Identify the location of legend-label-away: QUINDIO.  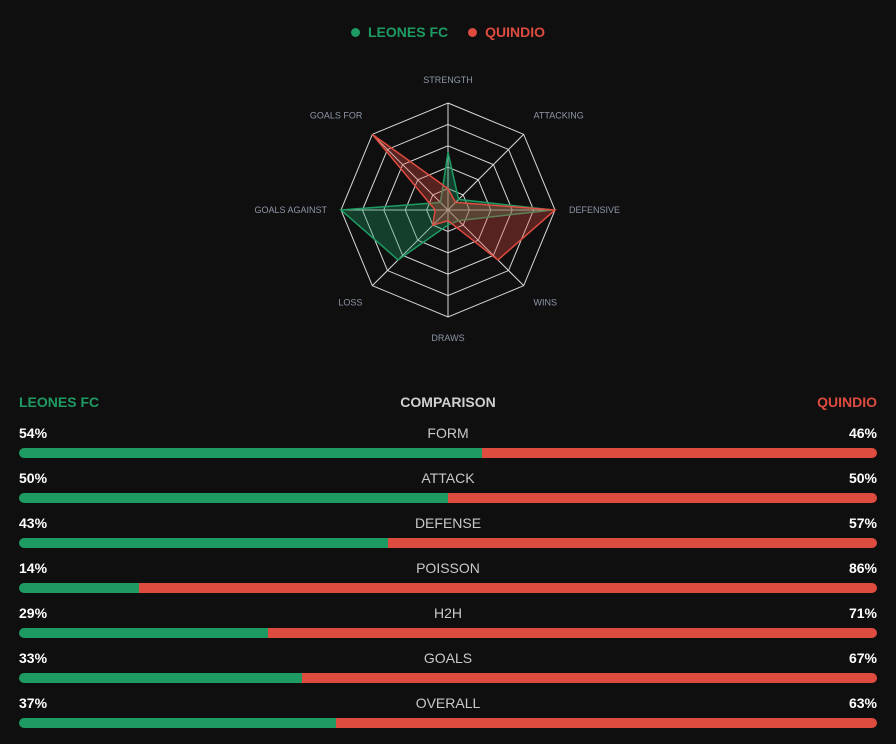
(515, 32).